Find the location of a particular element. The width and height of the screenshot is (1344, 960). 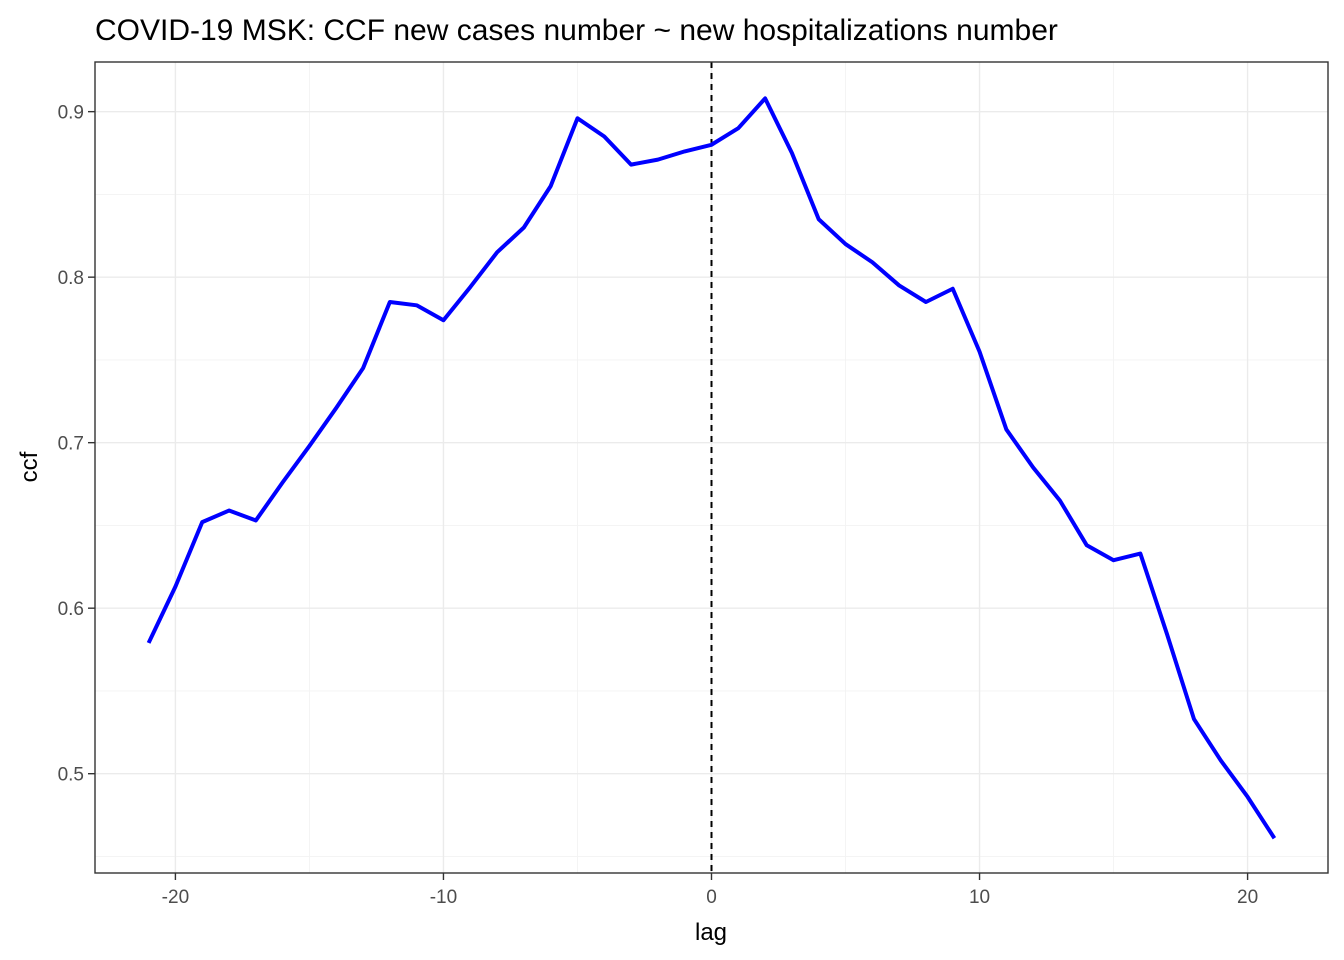

y-tick-label: 0.7 is located at coordinates (71, 444).